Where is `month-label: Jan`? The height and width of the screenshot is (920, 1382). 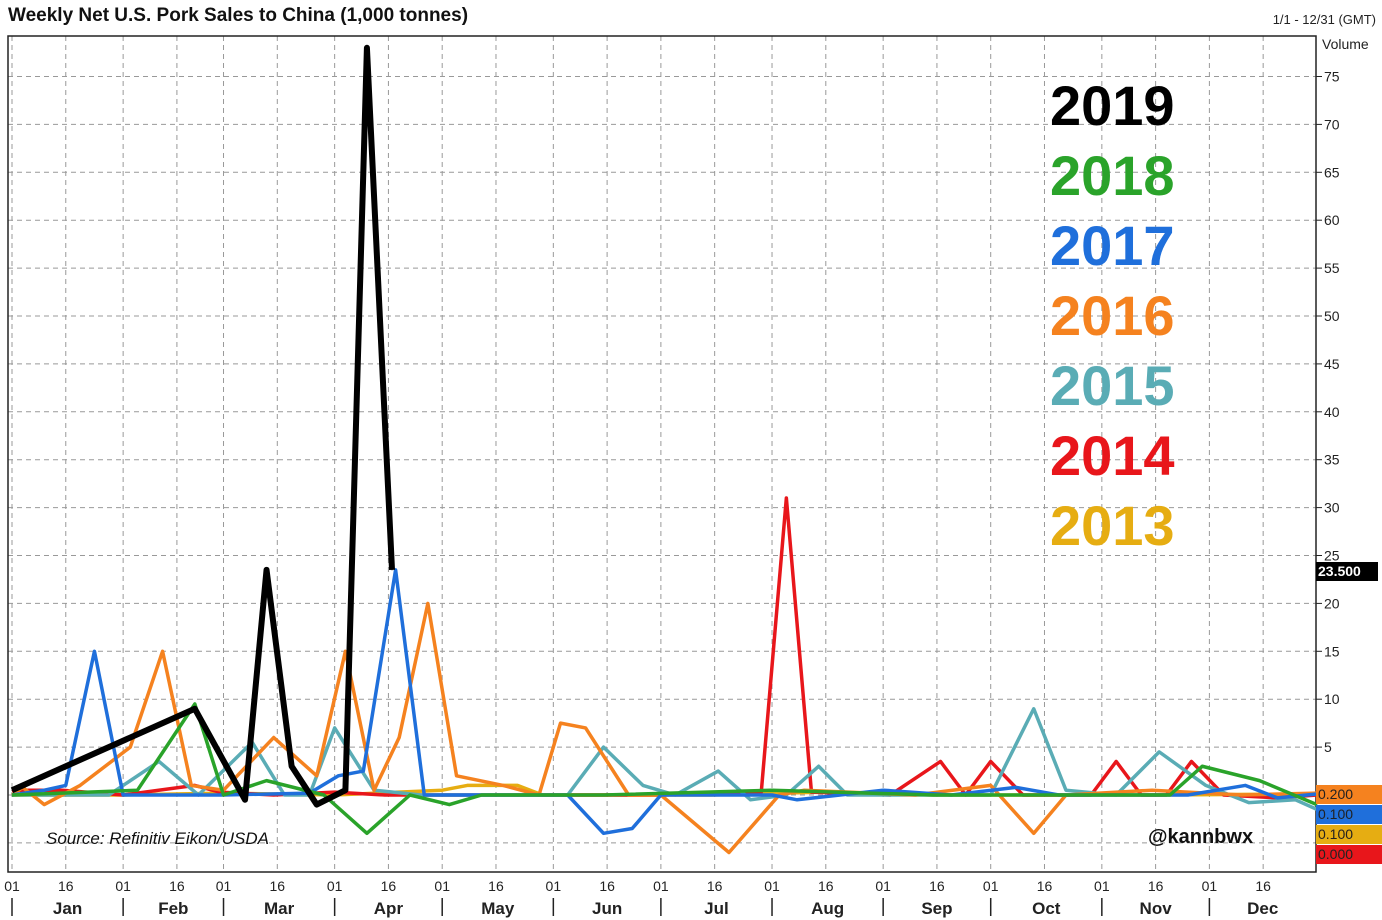 month-label: Jan is located at coordinates (67, 908).